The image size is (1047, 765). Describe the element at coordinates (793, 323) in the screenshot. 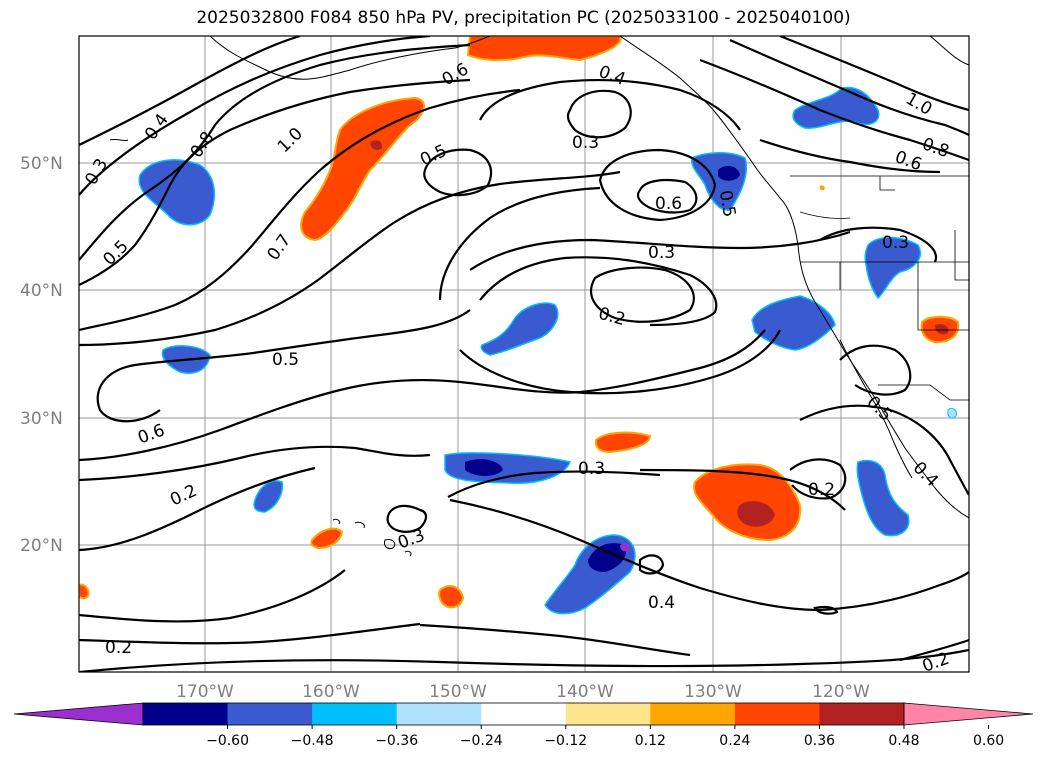

I see `neg-area-calif` at that location.